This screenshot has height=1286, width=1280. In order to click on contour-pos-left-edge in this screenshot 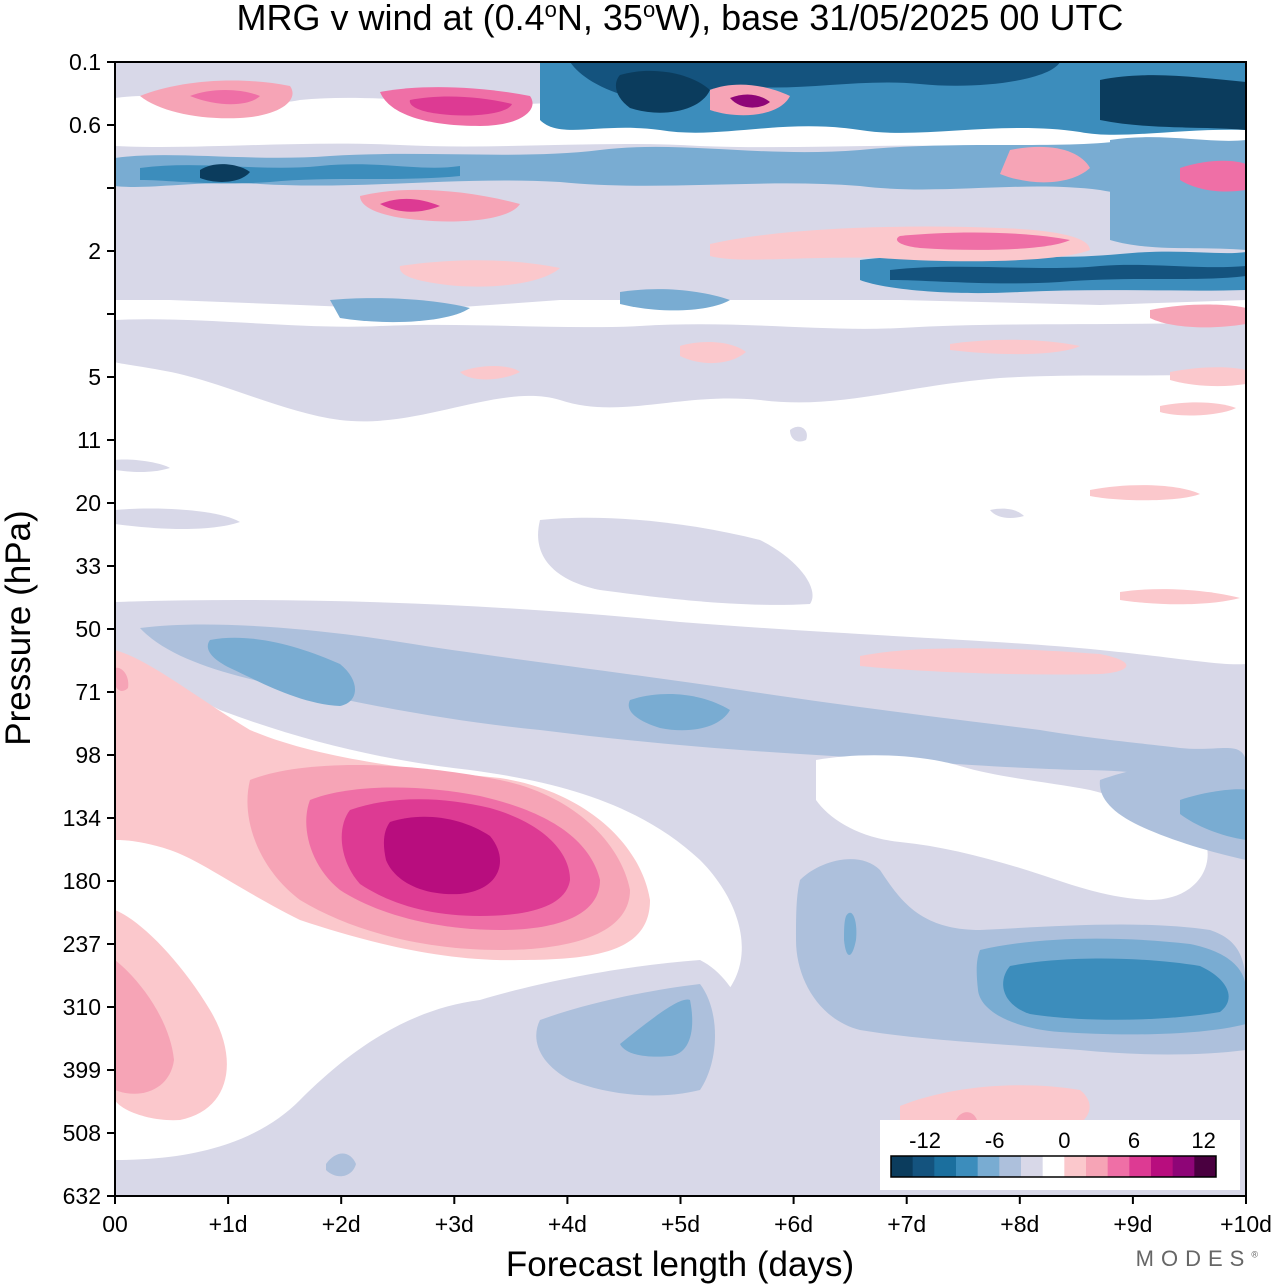, I will do `click(122, 679)`.